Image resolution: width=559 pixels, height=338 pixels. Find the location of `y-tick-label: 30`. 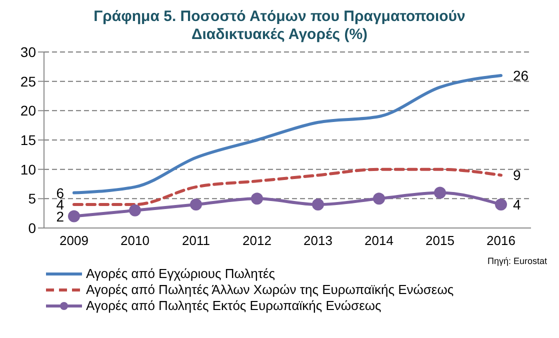

y-tick-label: 30 is located at coordinates (28, 52).